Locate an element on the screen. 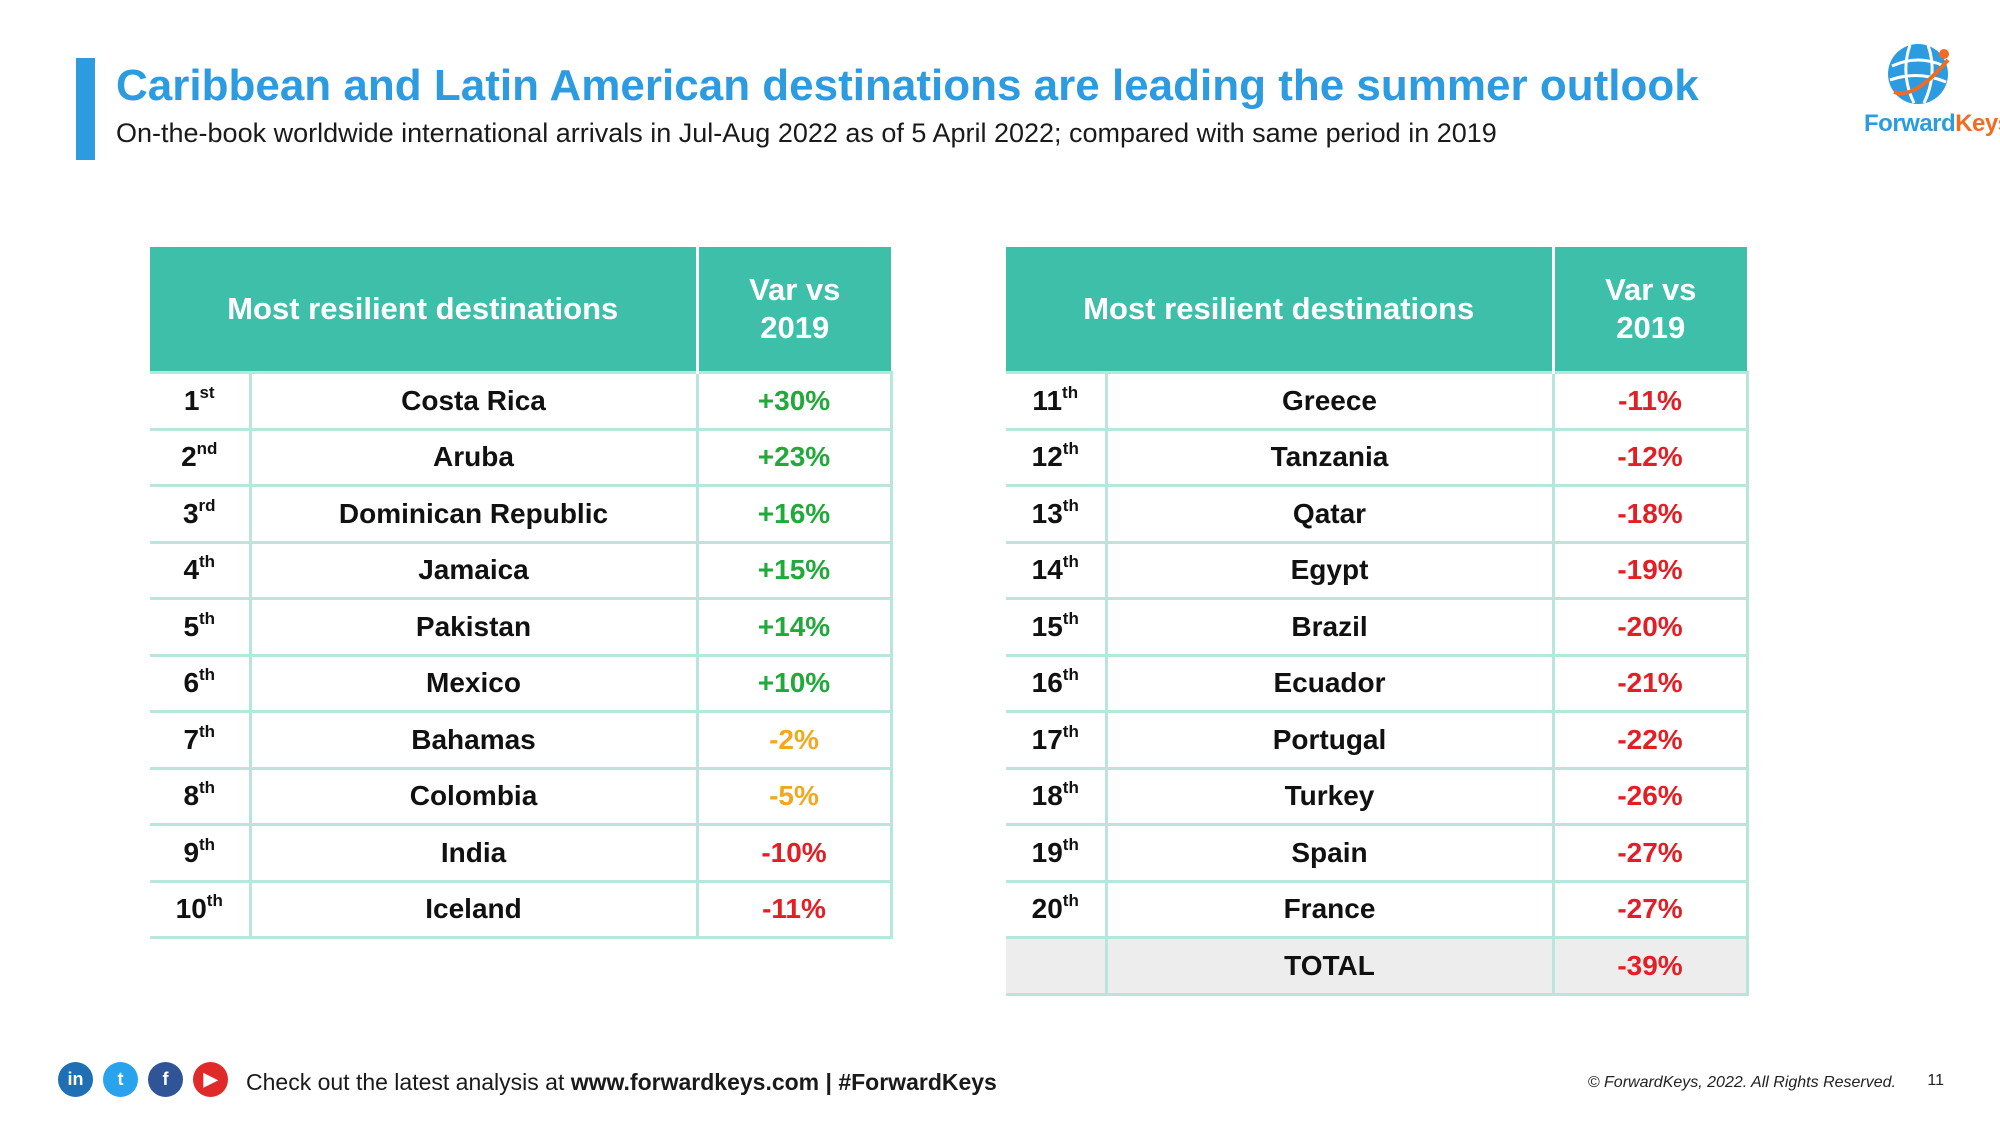 The image size is (2000, 1125). destination-cell: Mexico is located at coordinates (473, 682).